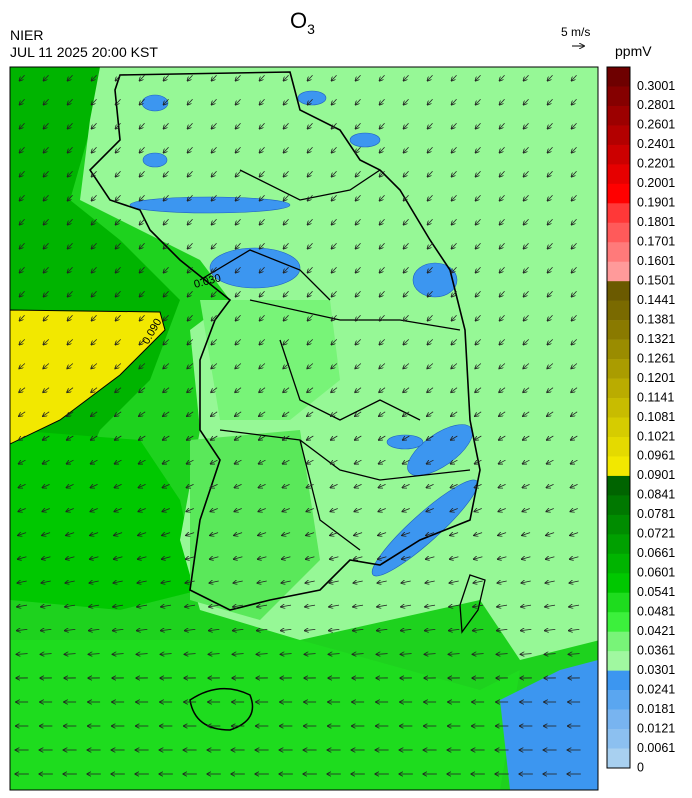 This screenshot has width=692, height=798. I want to click on legend-label: 0.2001, so click(656, 183).